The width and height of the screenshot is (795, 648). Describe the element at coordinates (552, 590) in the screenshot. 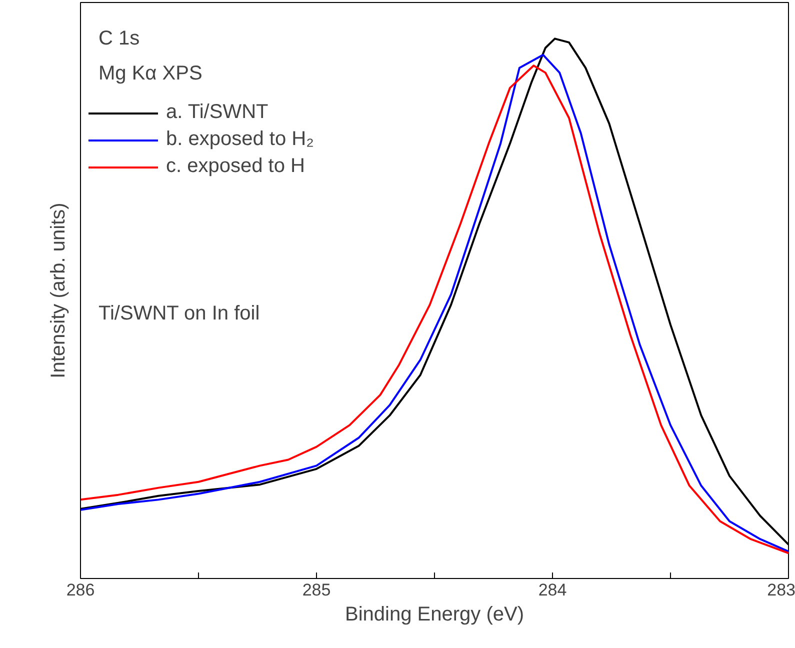

I see `x-tick-label: 284` at that location.